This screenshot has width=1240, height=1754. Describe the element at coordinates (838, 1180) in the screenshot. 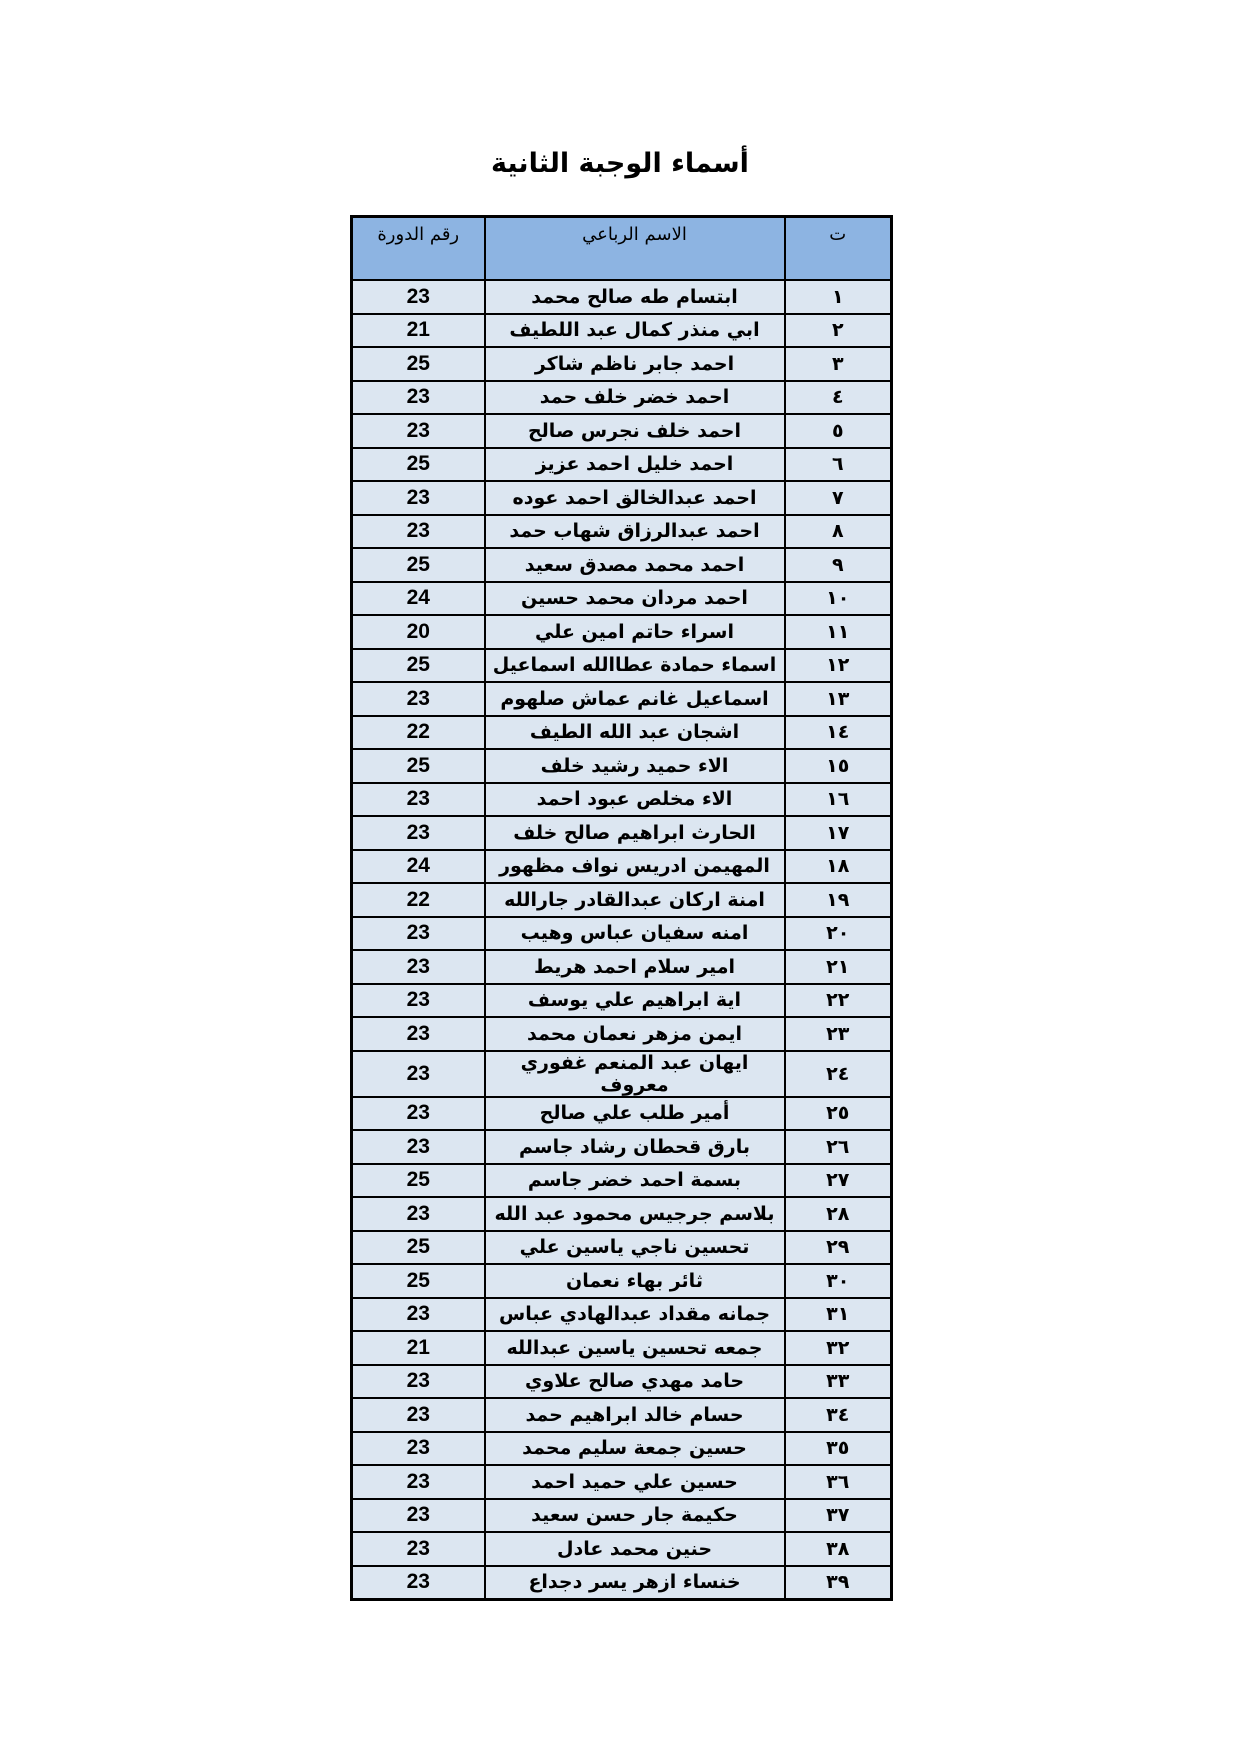

I see `row-number: ٢٧` at that location.